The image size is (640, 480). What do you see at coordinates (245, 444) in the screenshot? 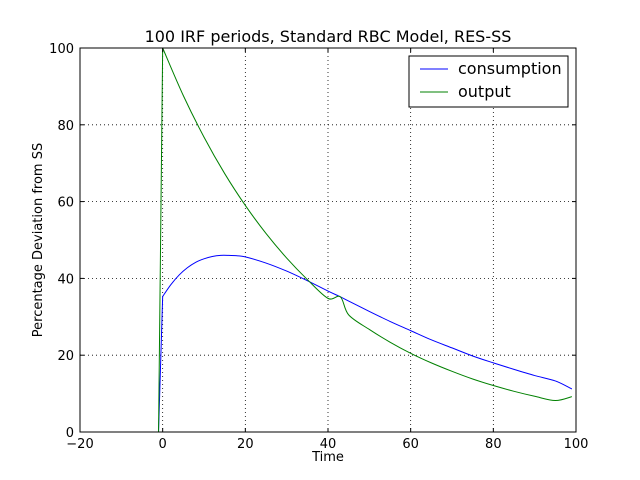
I see `x-tick-label: 20` at bounding box center [245, 444].